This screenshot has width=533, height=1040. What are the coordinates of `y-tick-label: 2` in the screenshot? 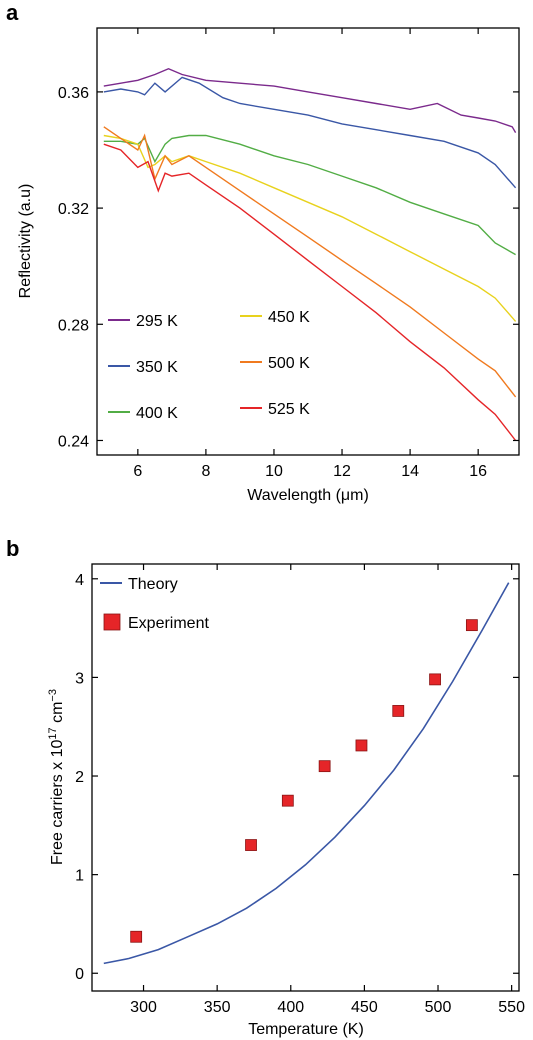 It's located at (79, 777).